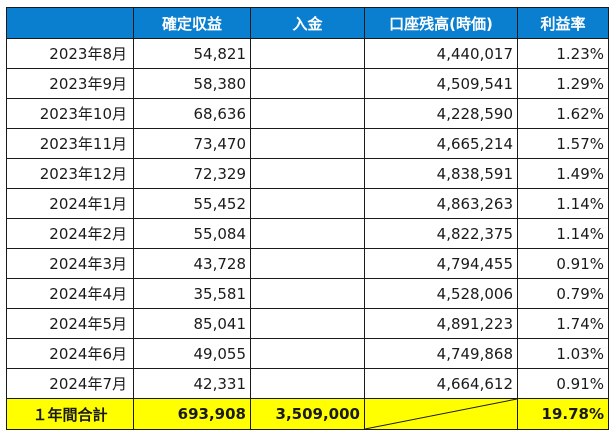 The width and height of the screenshot is (615, 442). I want to click on profit-cell: 42,331, so click(192, 383).